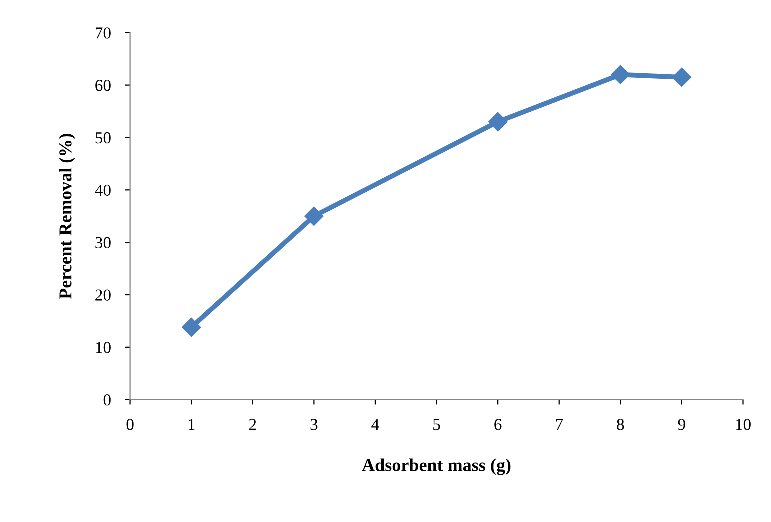 The width and height of the screenshot is (771, 522). I want to click on y-tick-label: 70, so click(103, 33).